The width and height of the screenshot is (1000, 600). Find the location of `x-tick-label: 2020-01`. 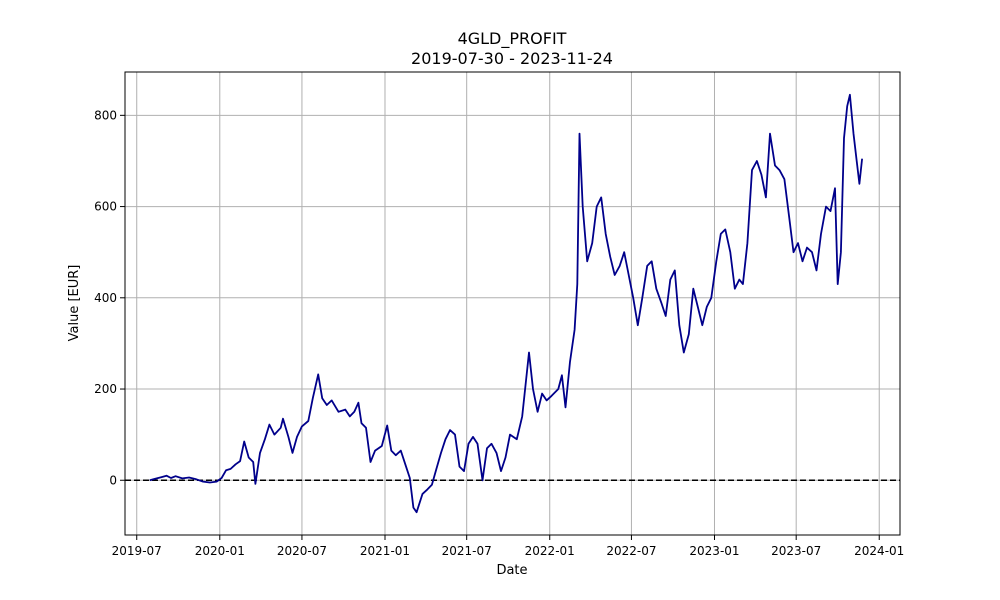

x-tick-label: 2020-01 is located at coordinates (220, 551).